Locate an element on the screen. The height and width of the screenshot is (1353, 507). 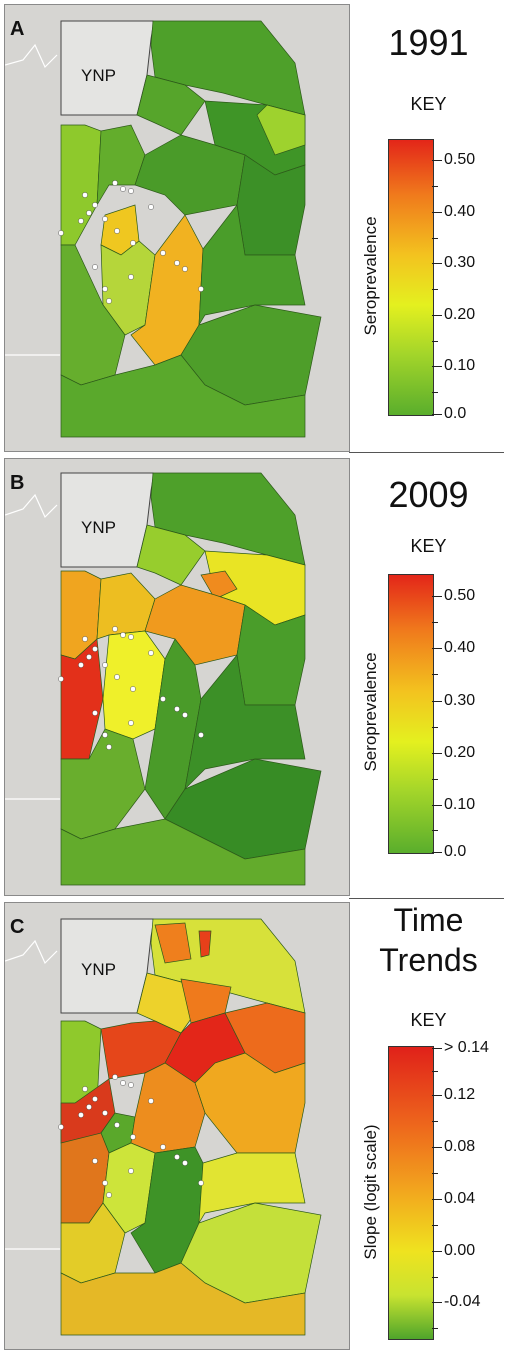
panel-c-colorbar is located at coordinates (411, 1193).